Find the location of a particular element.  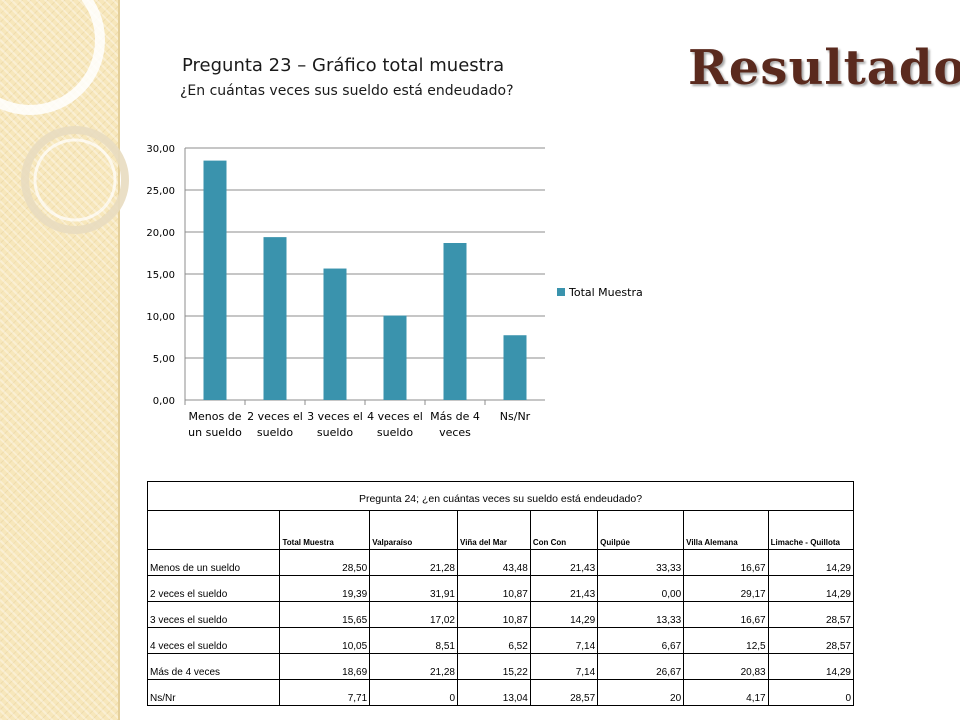

table-cell: 13,33 is located at coordinates (640, 614).